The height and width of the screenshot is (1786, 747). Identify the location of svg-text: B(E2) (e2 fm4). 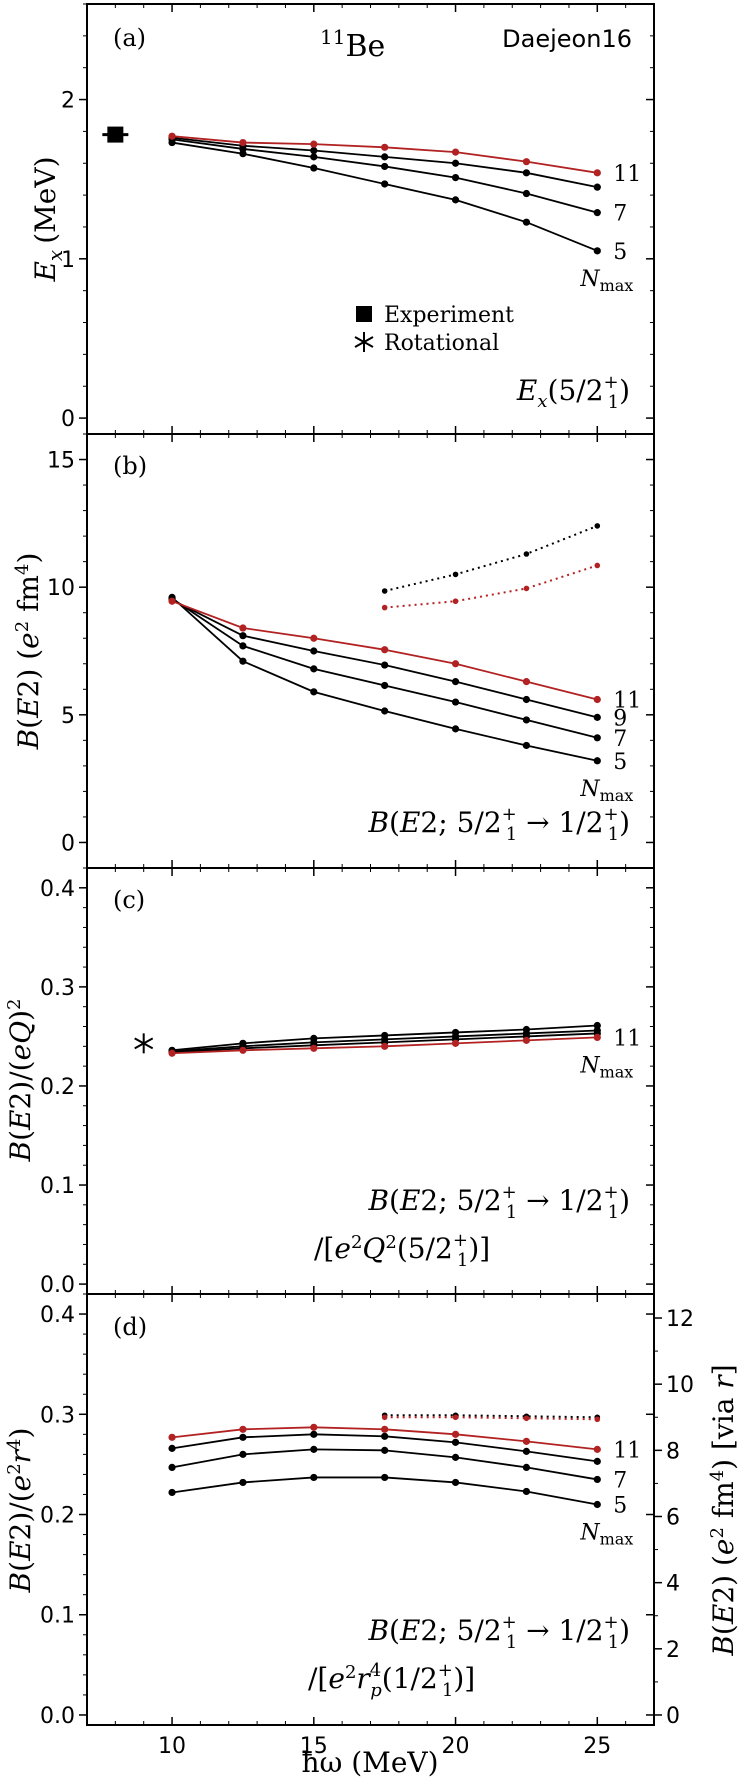
(28, 652).